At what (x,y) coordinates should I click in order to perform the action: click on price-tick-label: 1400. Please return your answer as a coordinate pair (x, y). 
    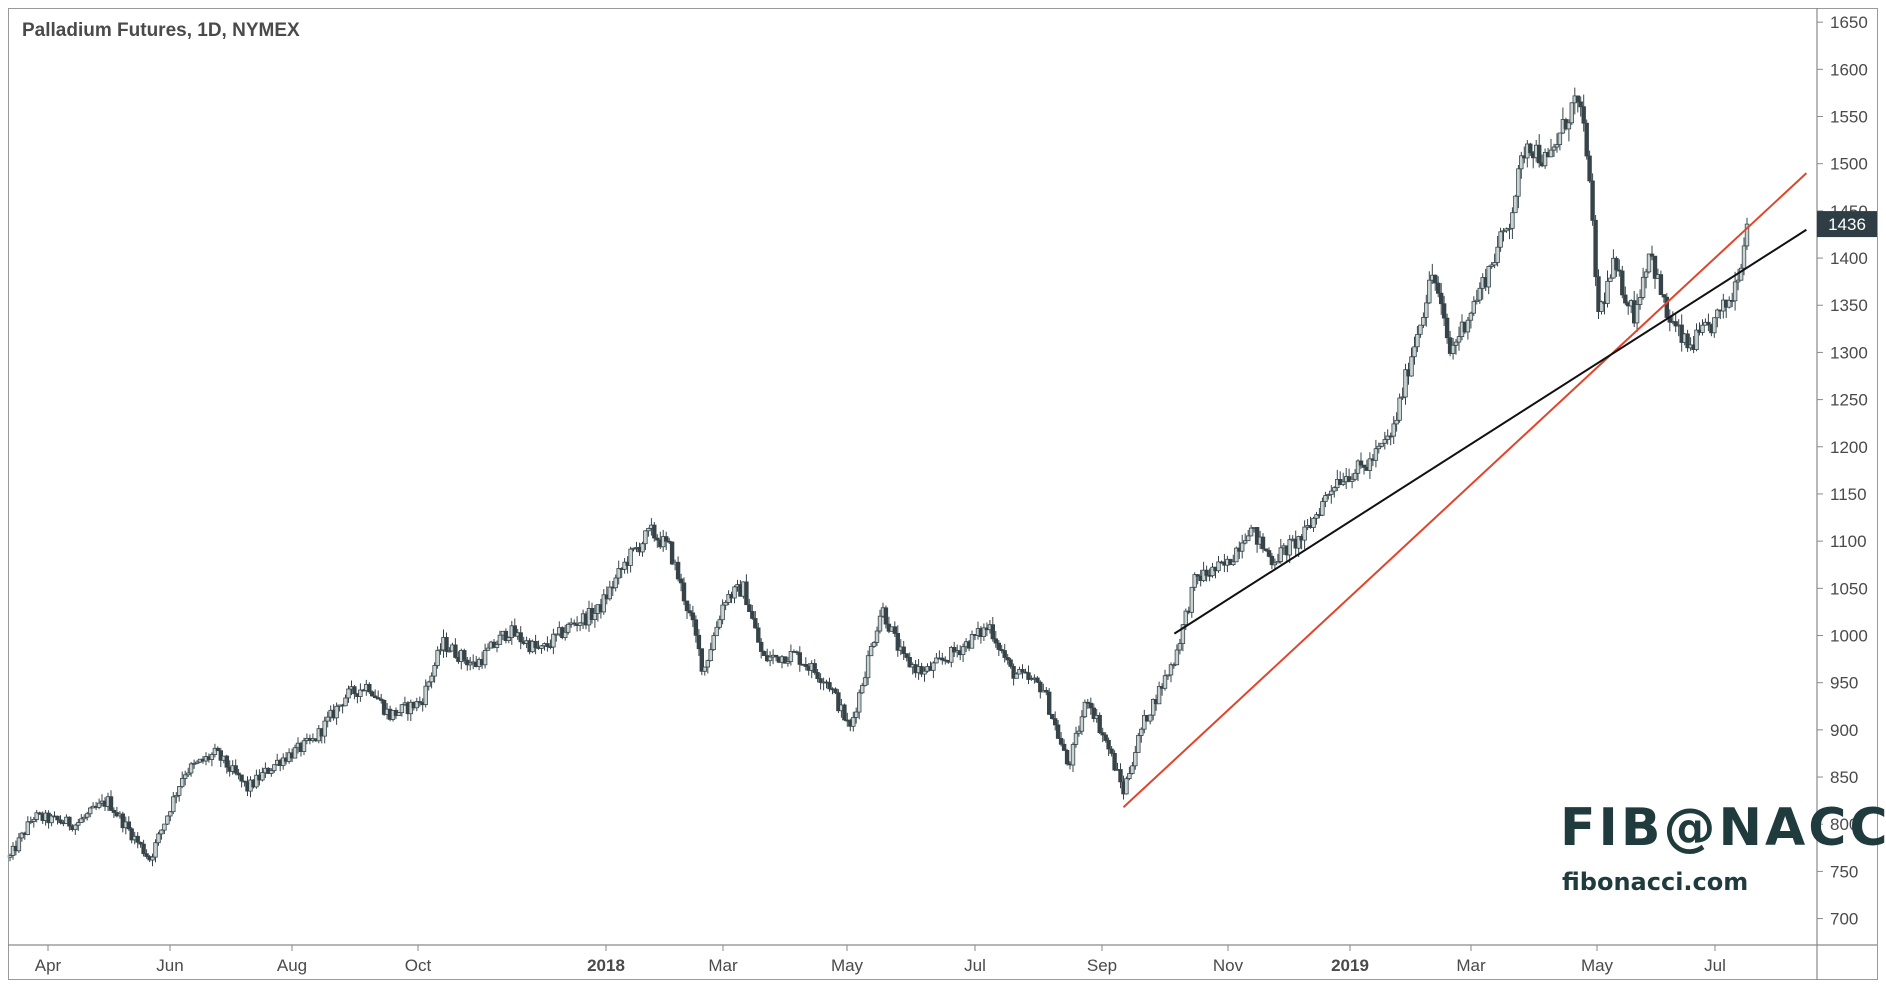
    Looking at the image, I should click on (1849, 258).